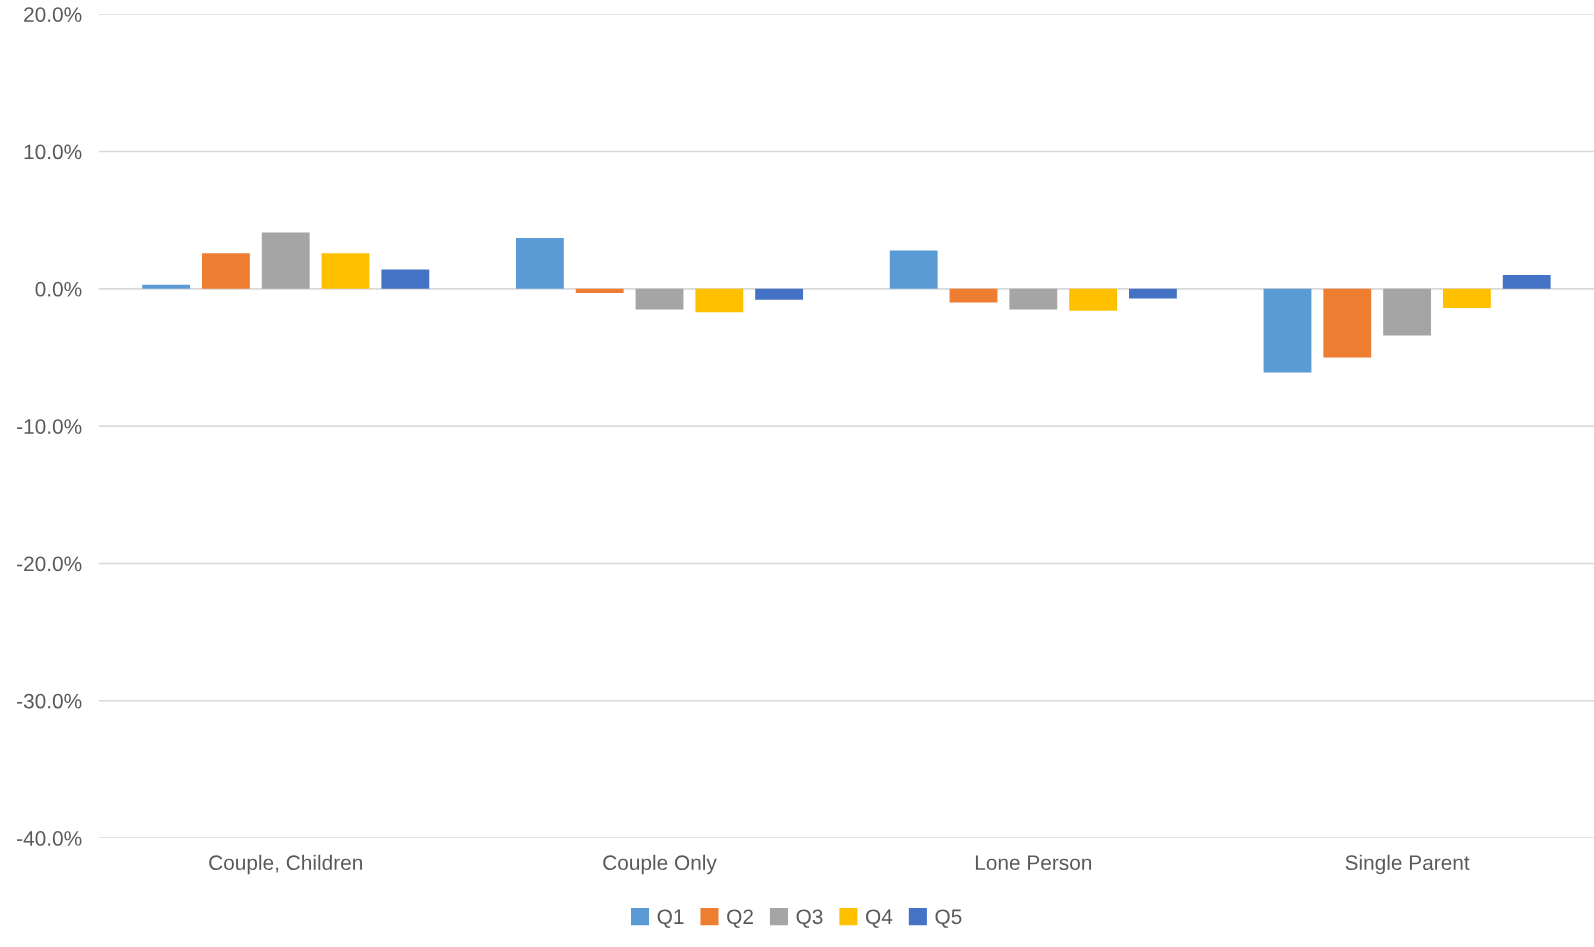 The height and width of the screenshot is (947, 1594). I want to click on legend-label: Q1, so click(670, 918).